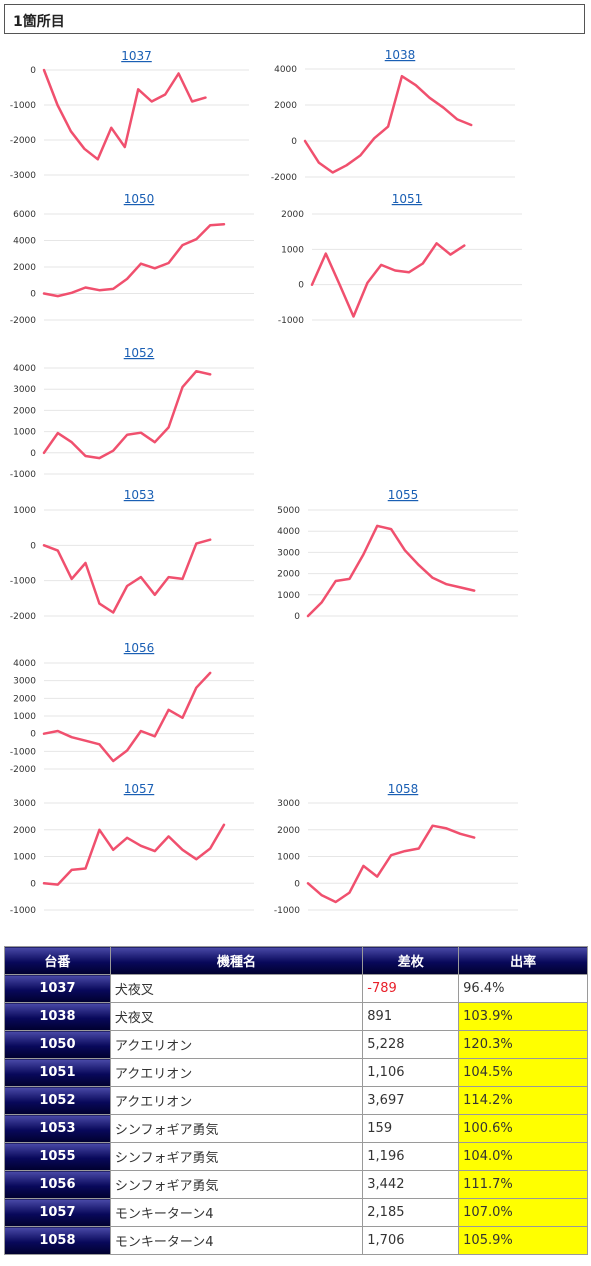  Describe the element at coordinates (139, 495) in the screenshot. I see `chart-title: 1053` at that location.